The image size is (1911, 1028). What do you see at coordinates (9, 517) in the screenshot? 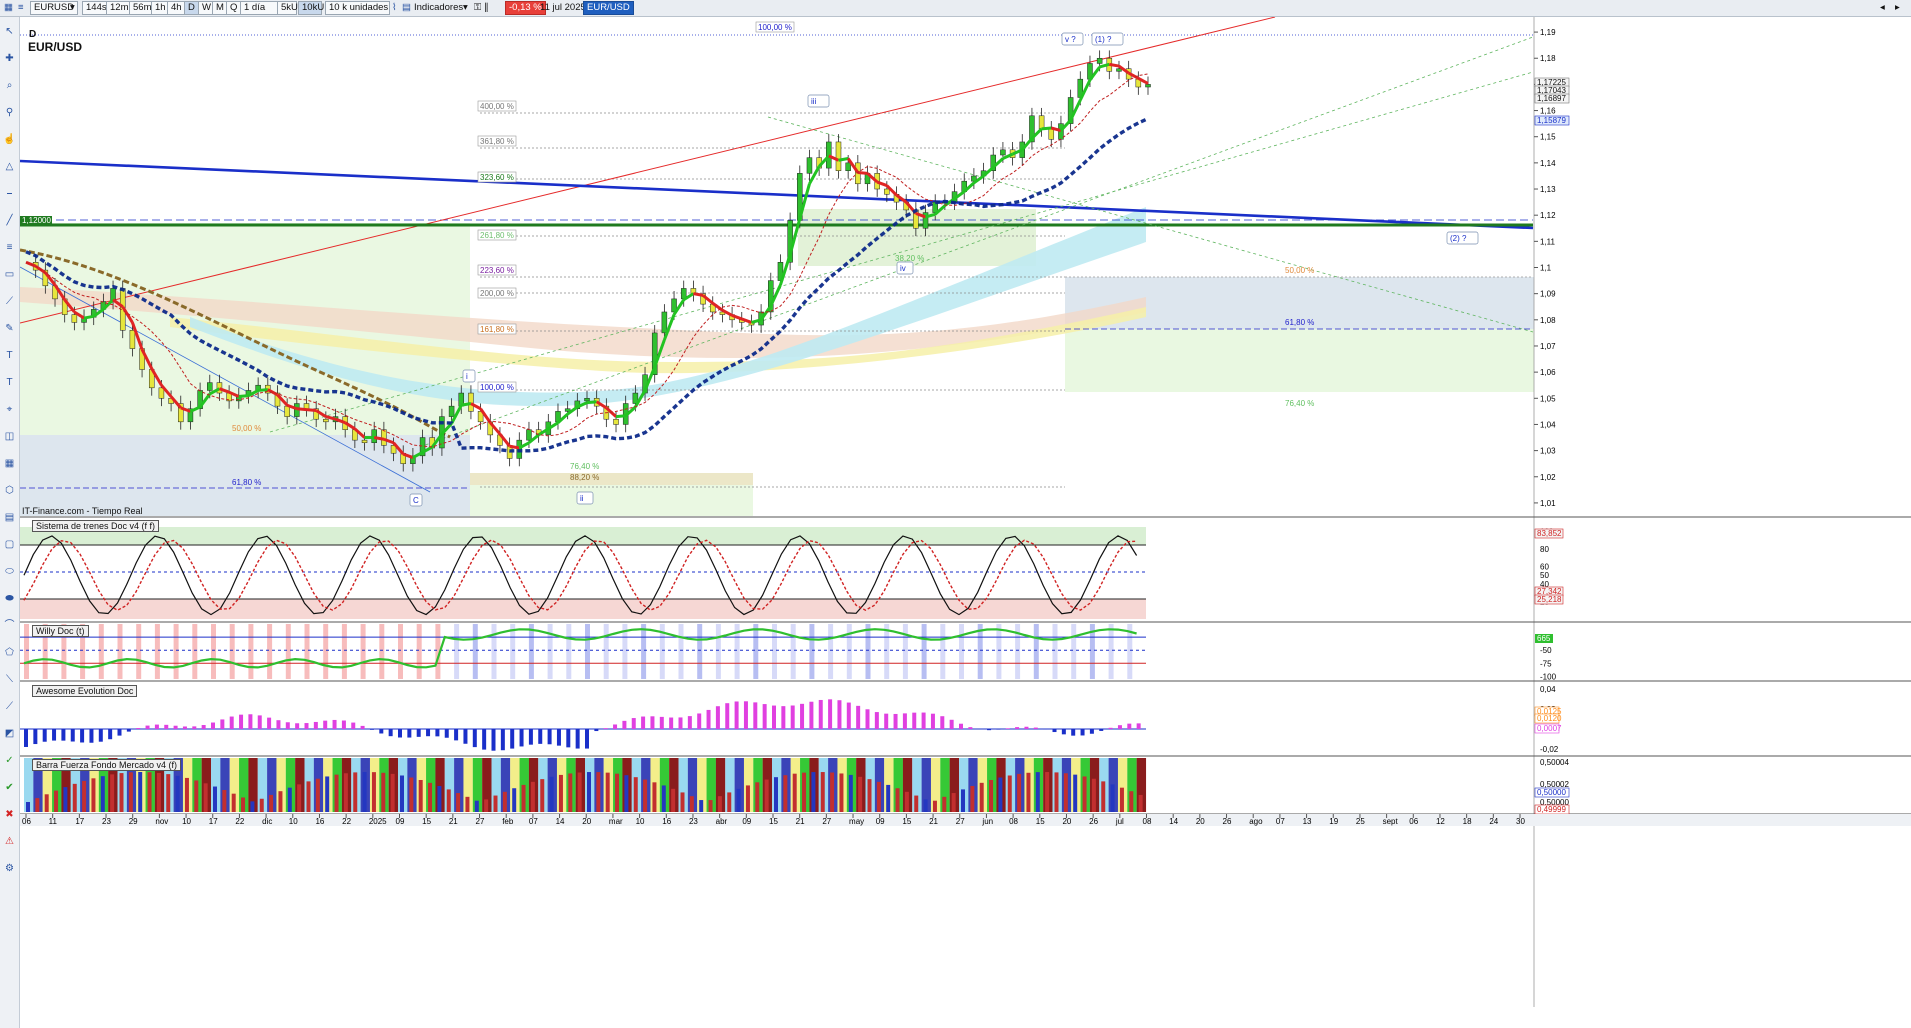
I see `list-icon: ▤` at bounding box center [9, 517].